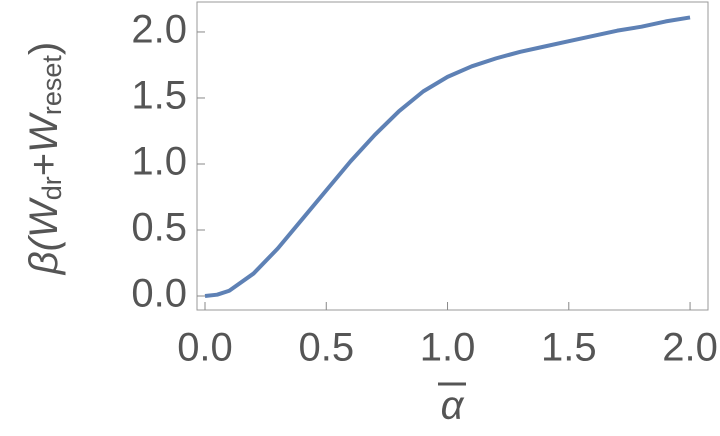  I want to click on y-axis-label: β(Wdr+Wreset), so click(45, 158).